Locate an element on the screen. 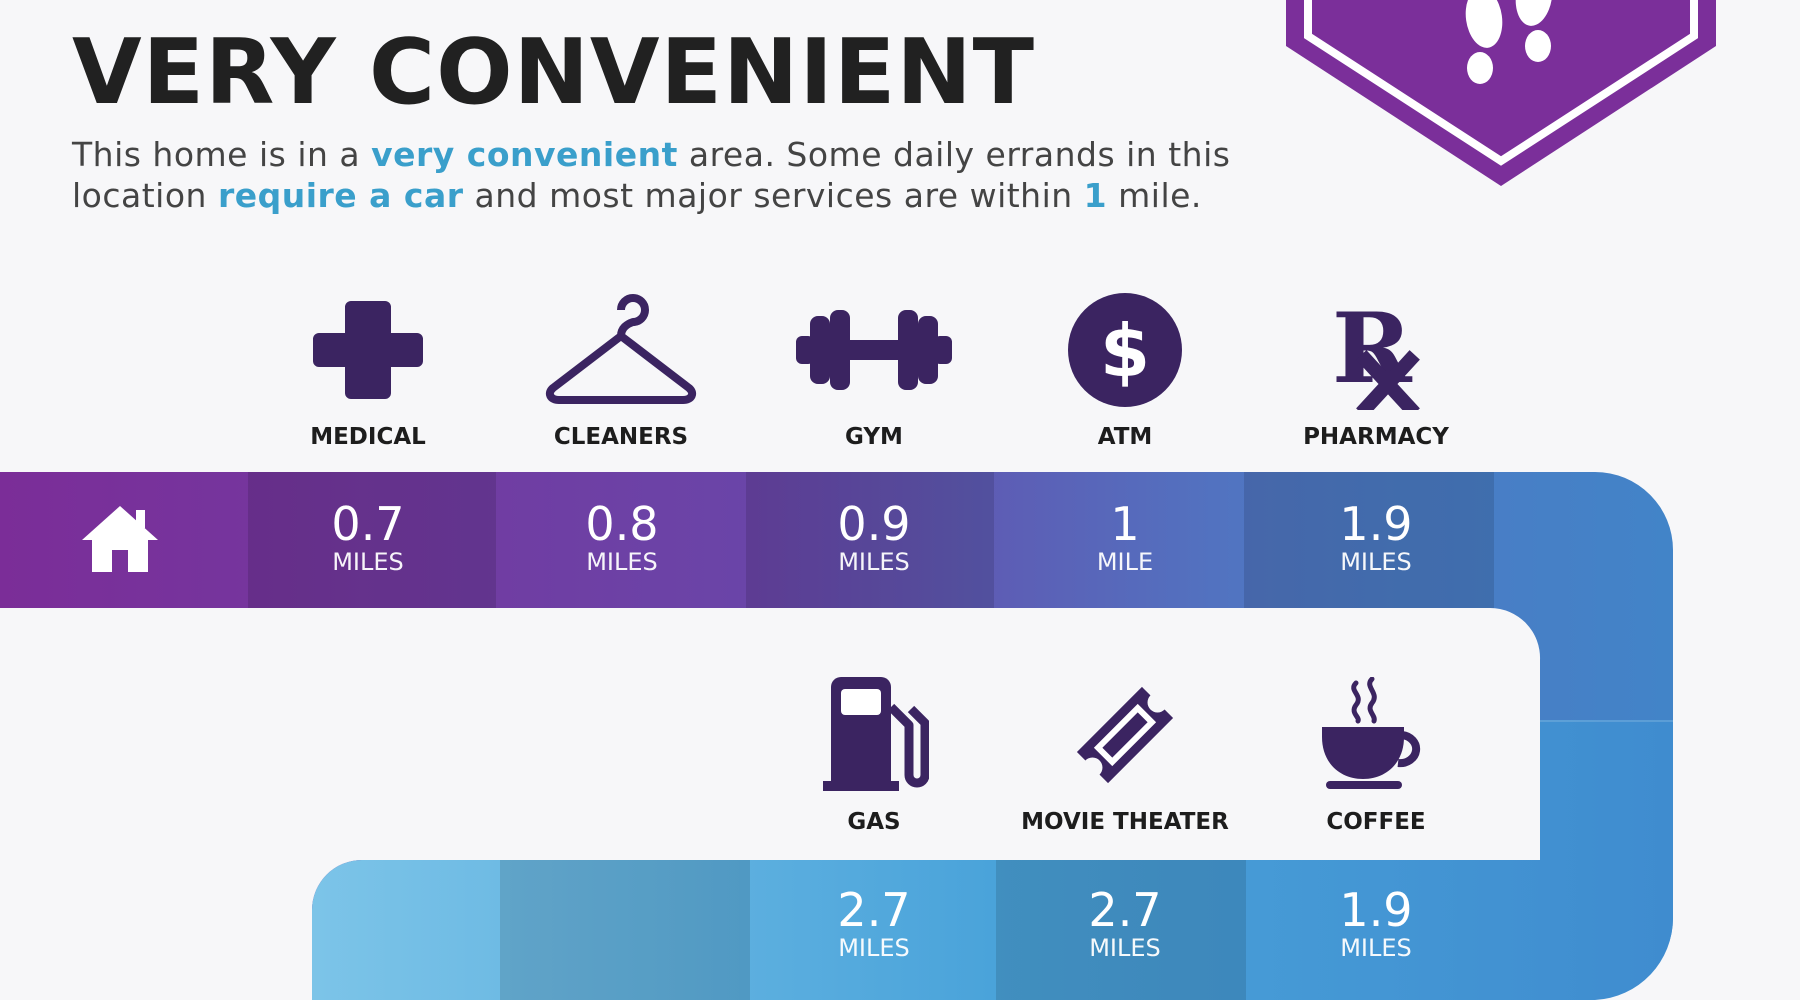 The image size is (1800, 1000). description-text: and most major services are within is located at coordinates (773, 195).